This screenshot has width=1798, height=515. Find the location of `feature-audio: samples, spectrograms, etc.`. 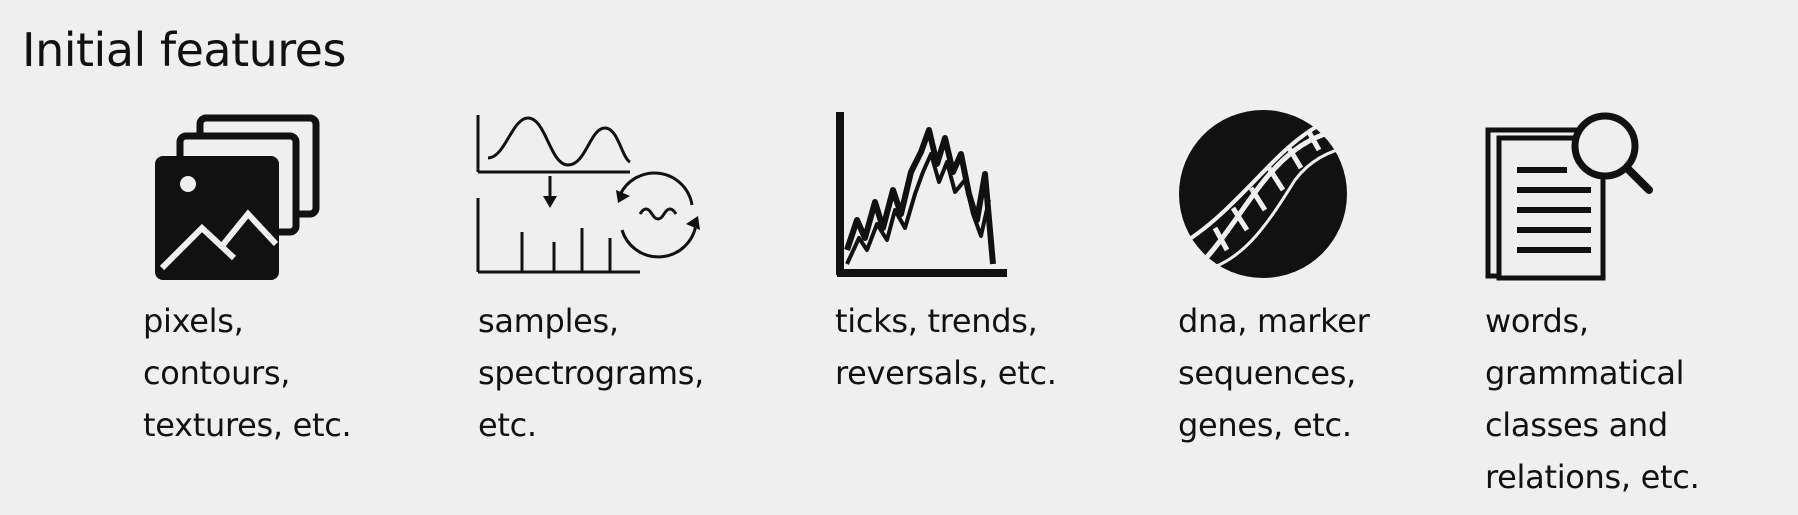

feature-audio: samples, spectrograms, etc. is located at coordinates (620, 277).